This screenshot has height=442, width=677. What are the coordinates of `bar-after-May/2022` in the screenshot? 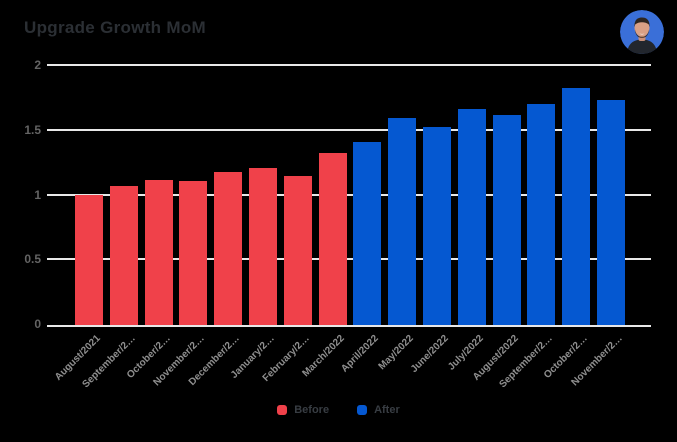 It's located at (402, 221).